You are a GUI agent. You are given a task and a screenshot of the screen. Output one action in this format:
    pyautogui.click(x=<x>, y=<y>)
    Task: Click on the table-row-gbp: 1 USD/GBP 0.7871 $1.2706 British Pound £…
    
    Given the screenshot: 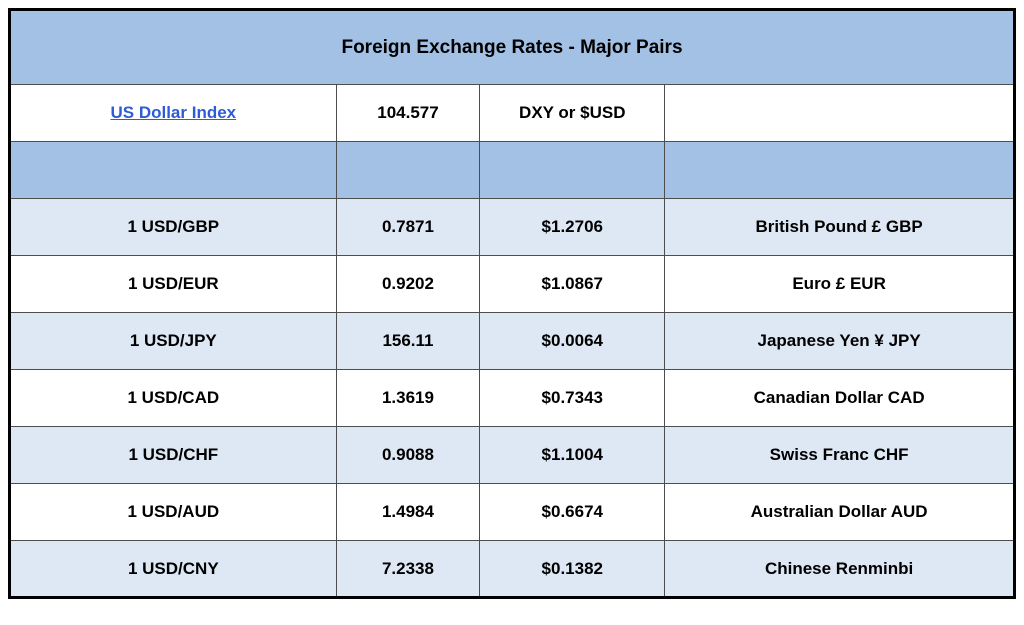 What is the action you would take?
    pyautogui.click(x=512, y=227)
    